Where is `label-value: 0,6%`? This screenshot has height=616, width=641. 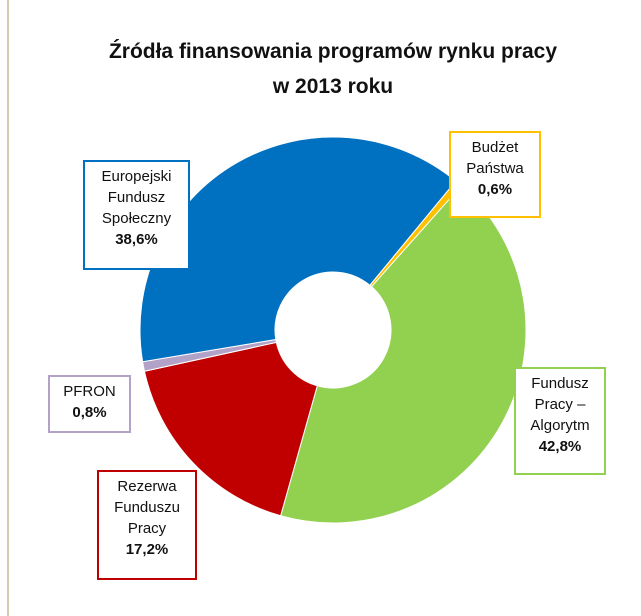 label-value: 0,6% is located at coordinates (495, 189).